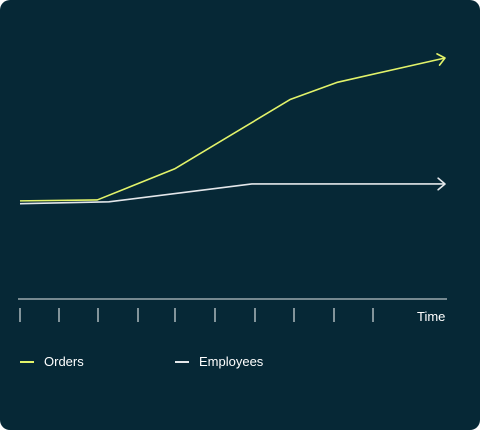 The height and width of the screenshot is (430, 480). I want to click on legend-label-employees: Employees, so click(231, 361).